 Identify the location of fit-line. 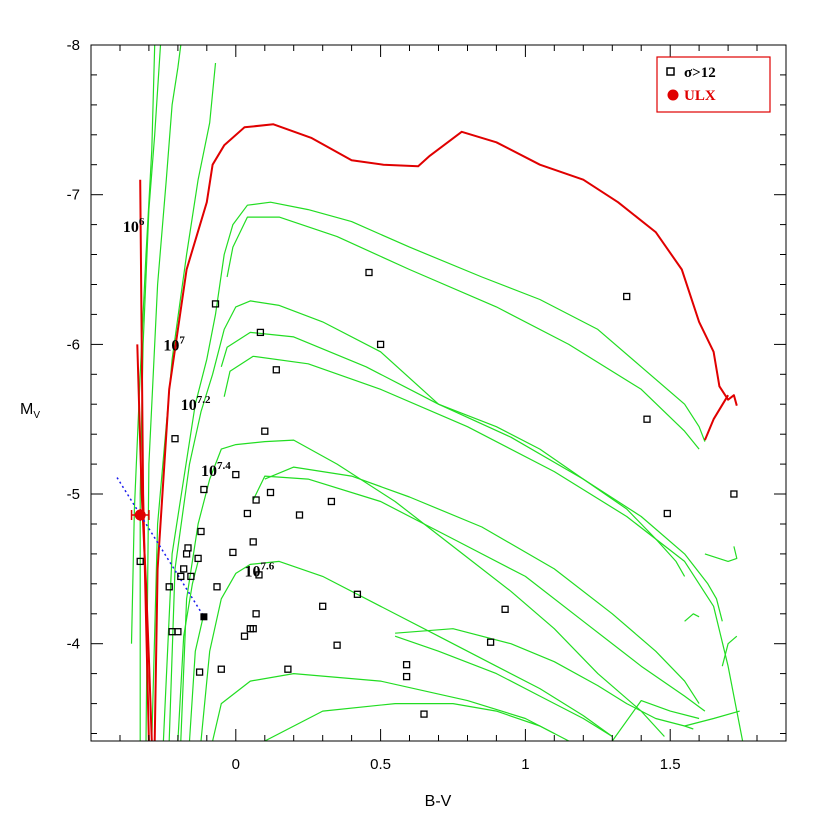
(160, 547).